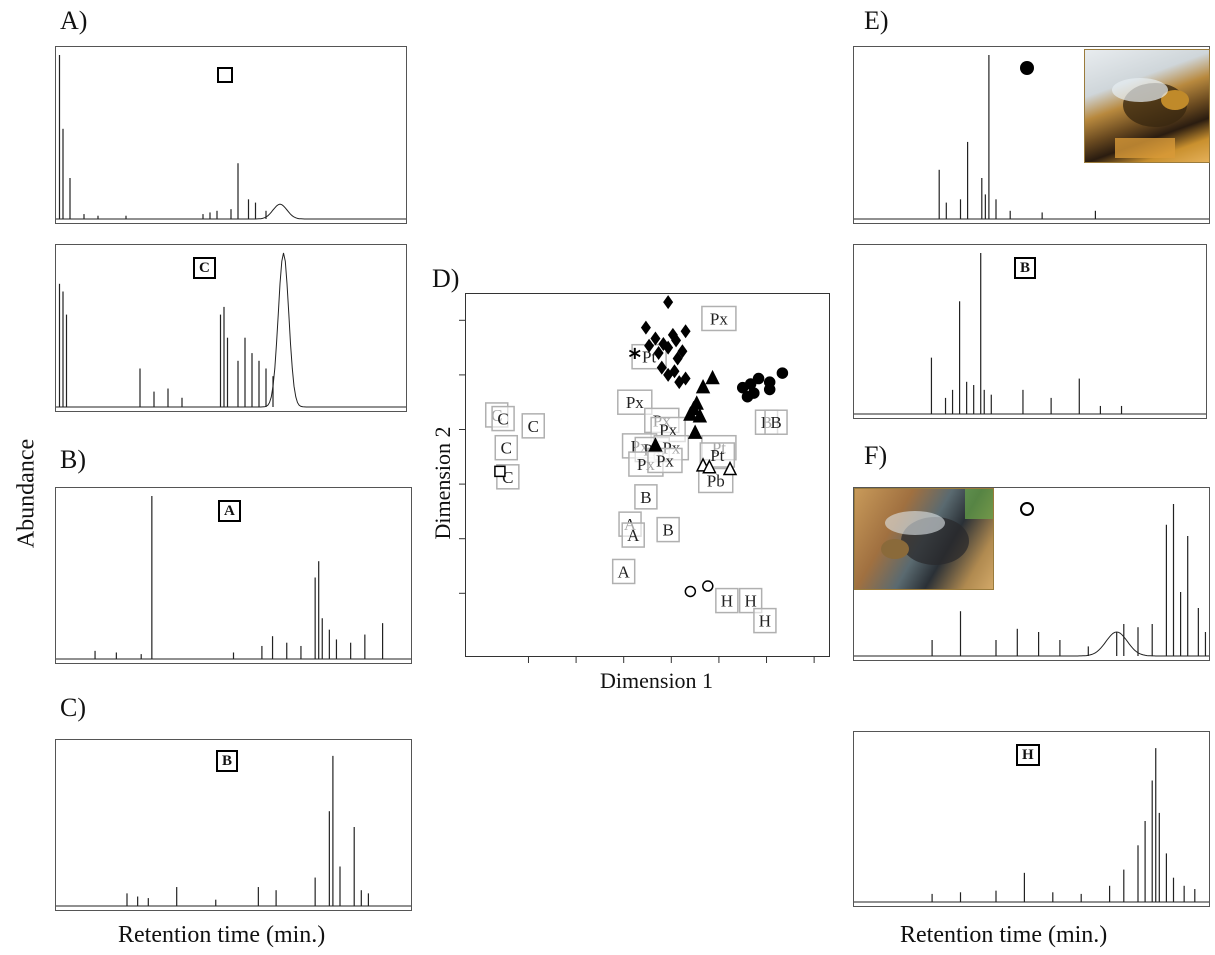 The height and width of the screenshot is (955, 1215). I want to click on filled-circle-marker, so click(1027, 68).